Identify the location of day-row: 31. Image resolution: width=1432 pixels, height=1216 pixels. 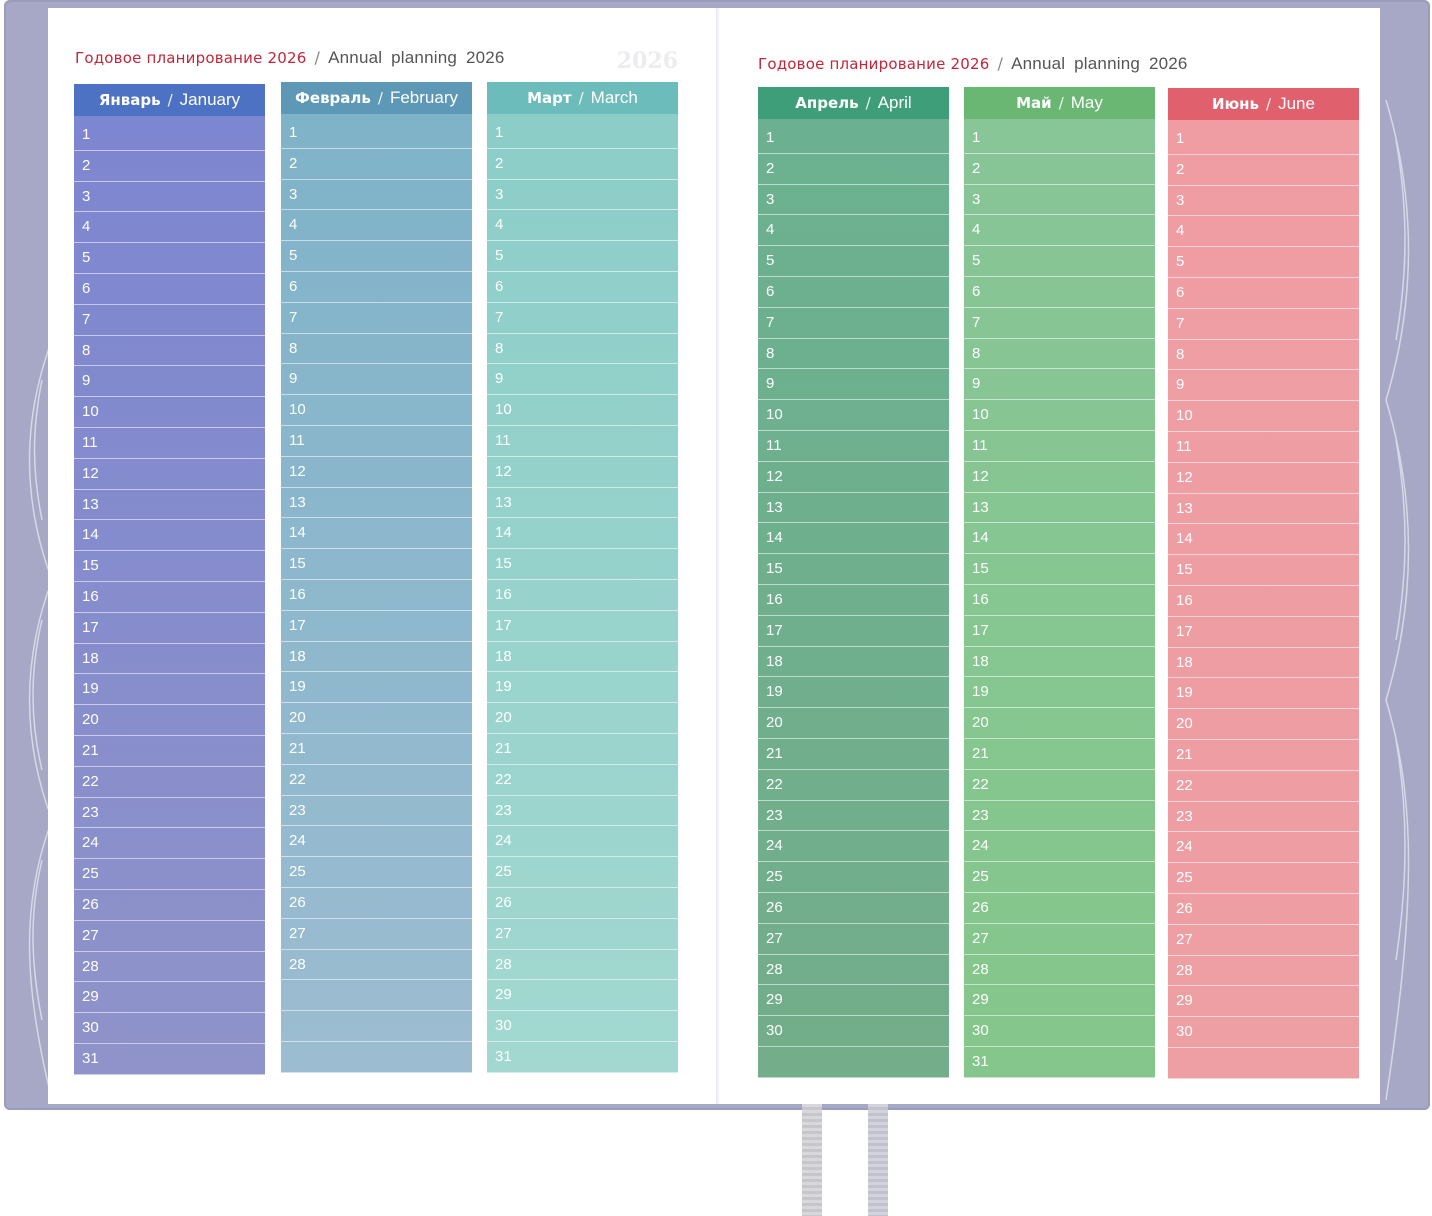
(1059, 1062).